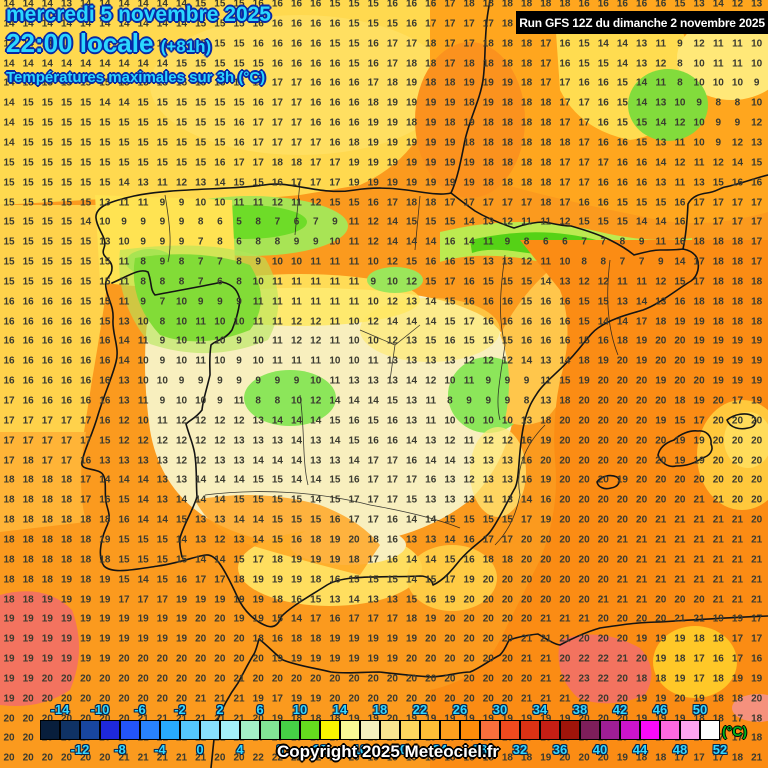 The width and height of the screenshot is (768, 768). What do you see at coordinates (315, 242) in the screenshot?
I see `grid-temp-value: 9` at bounding box center [315, 242].